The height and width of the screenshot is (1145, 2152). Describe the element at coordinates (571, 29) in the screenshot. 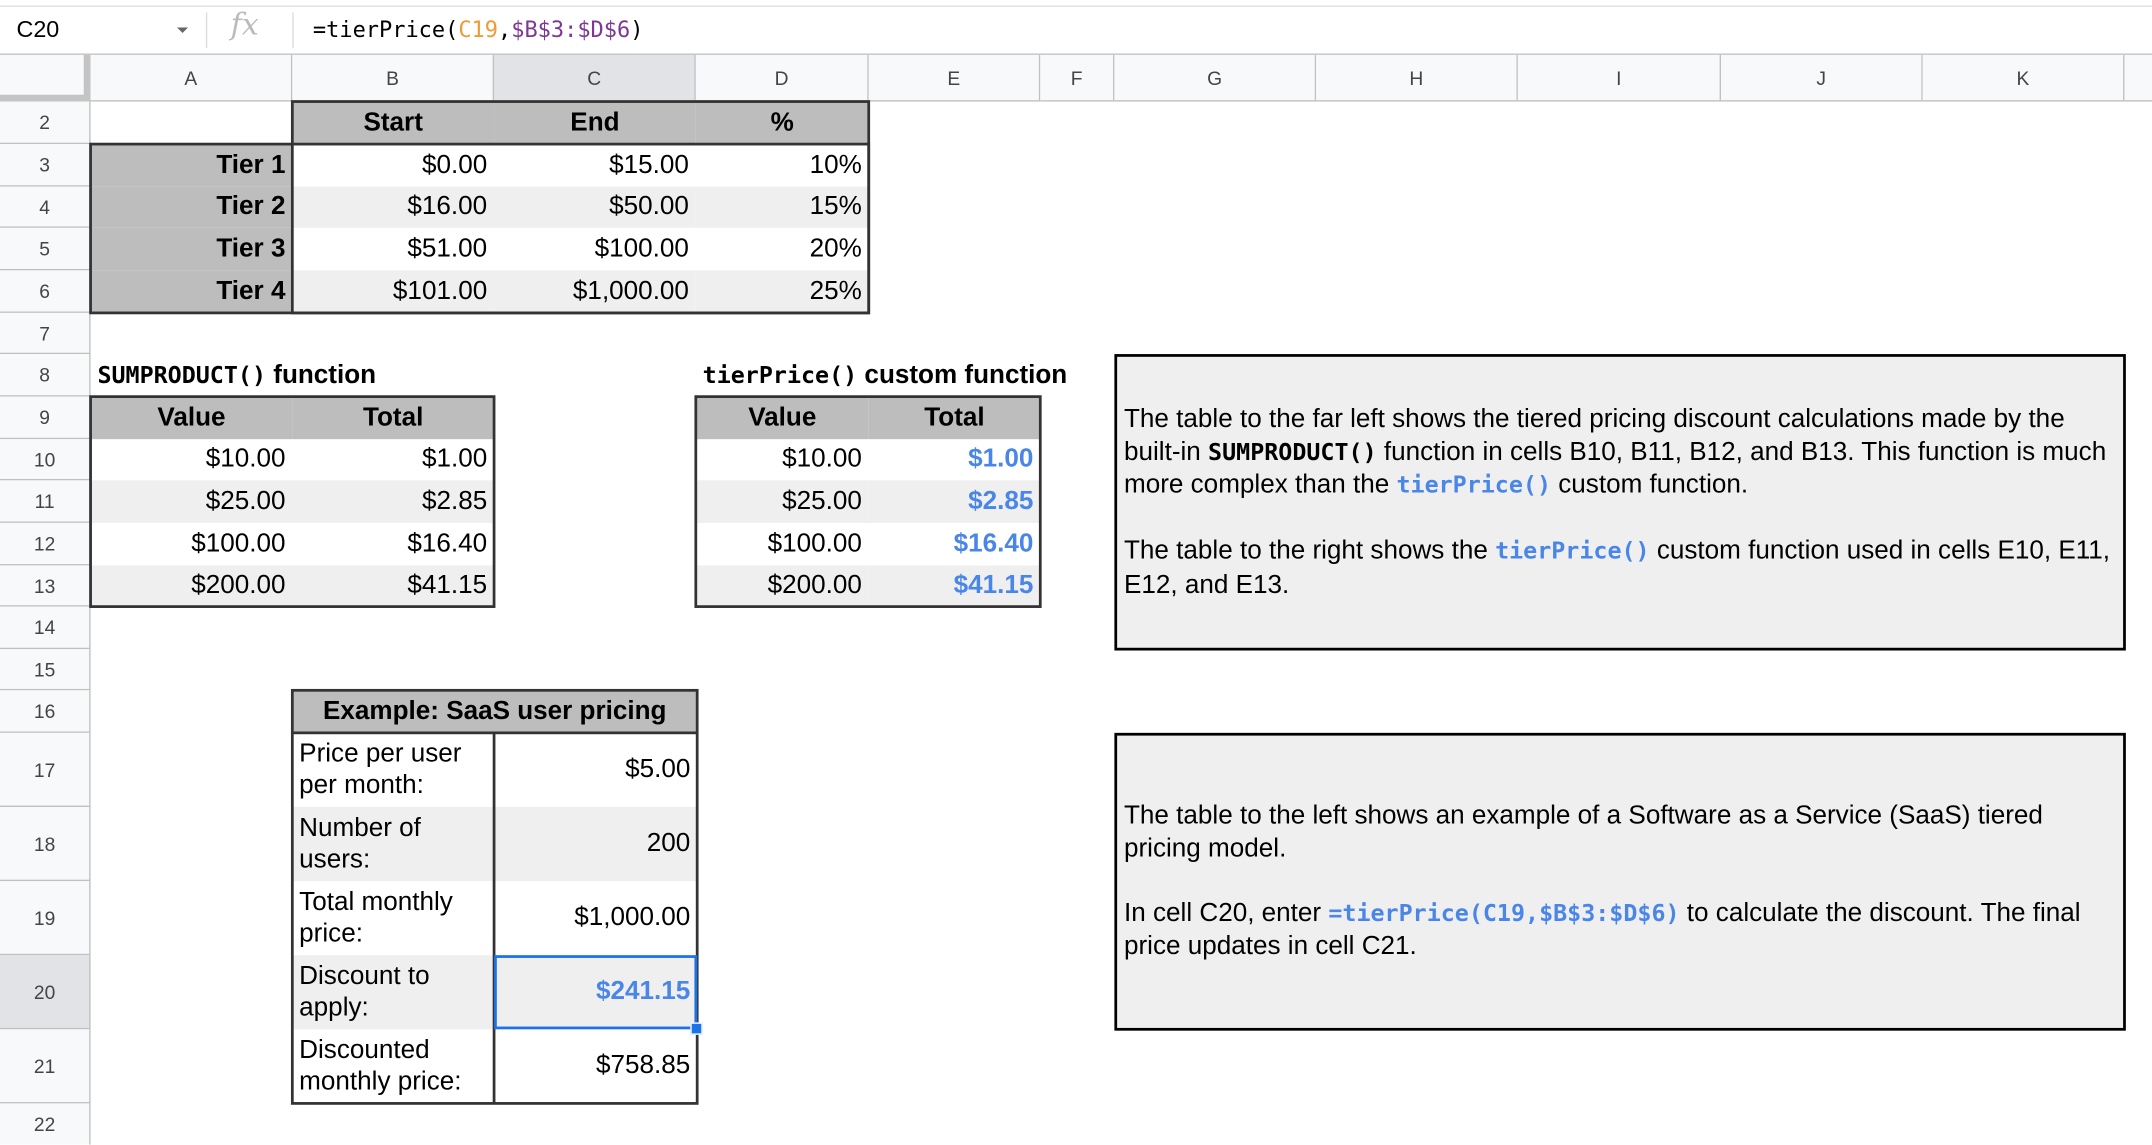

I see `formula-ref-range: $B$3:$D$6` at that location.